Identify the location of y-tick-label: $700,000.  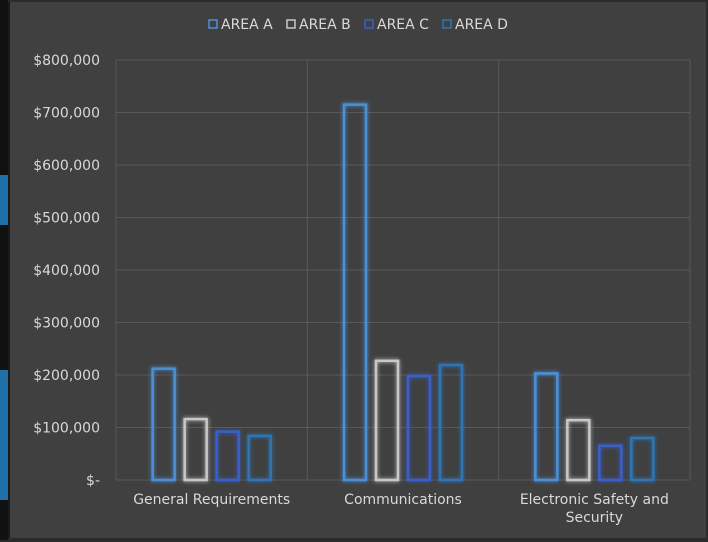
(66, 114).